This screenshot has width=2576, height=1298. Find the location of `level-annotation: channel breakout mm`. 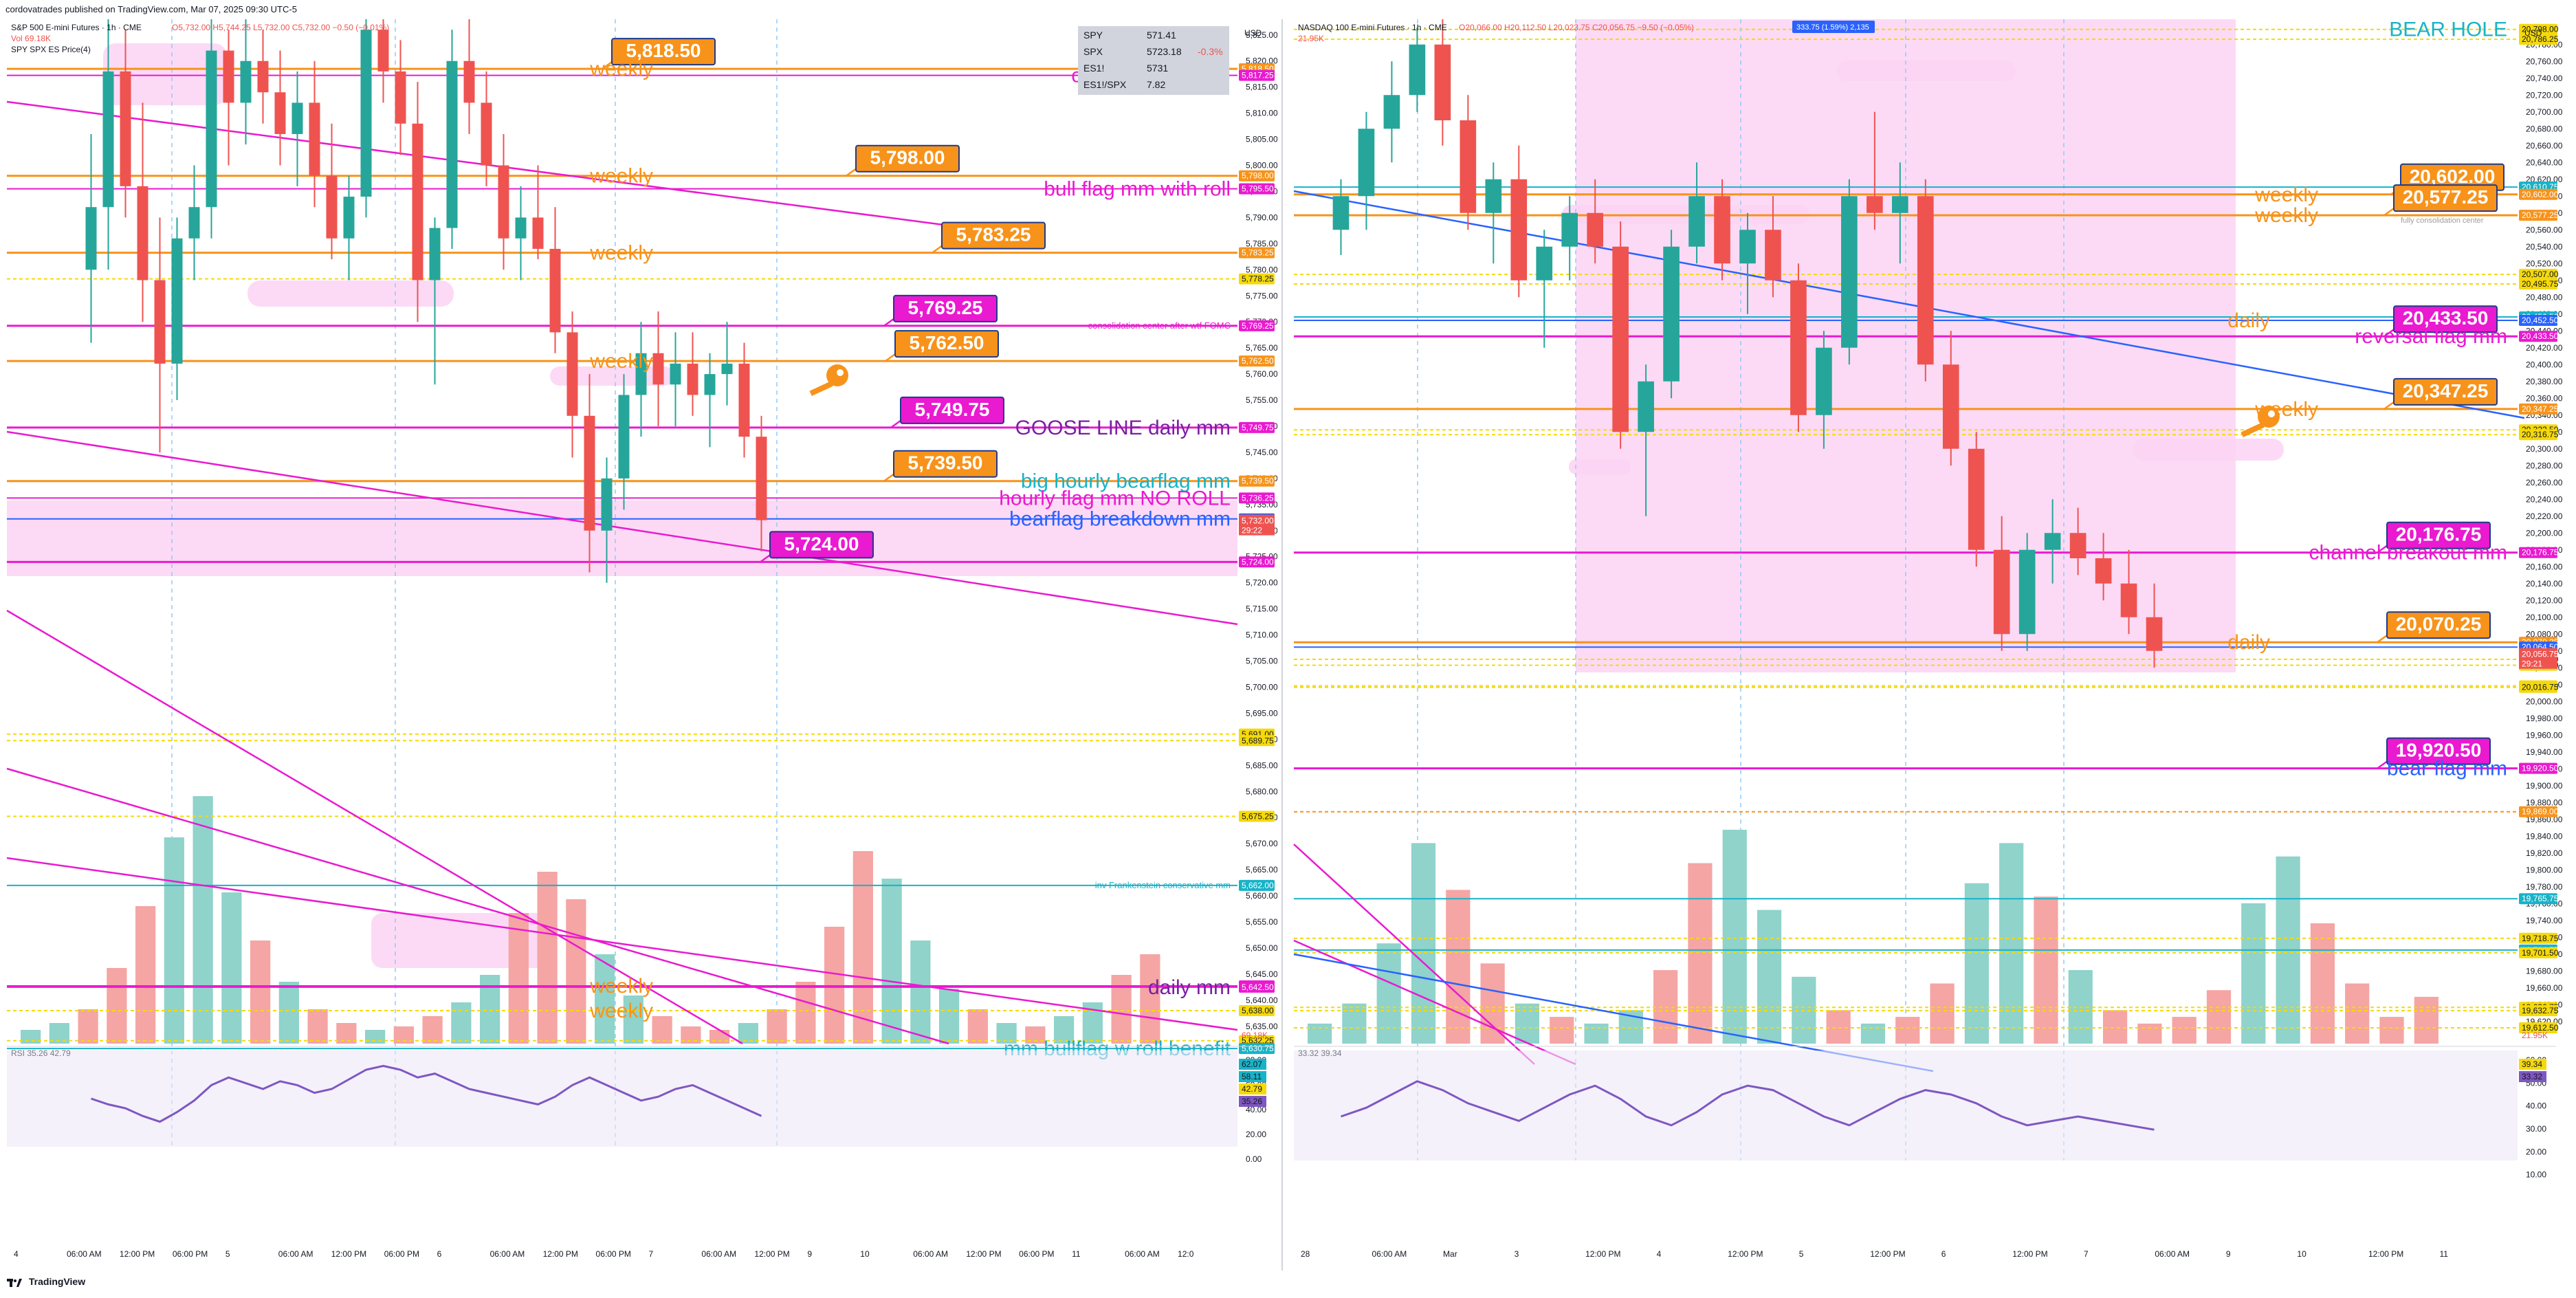

level-annotation: channel breakout mm is located at coordinates (2408, 553).